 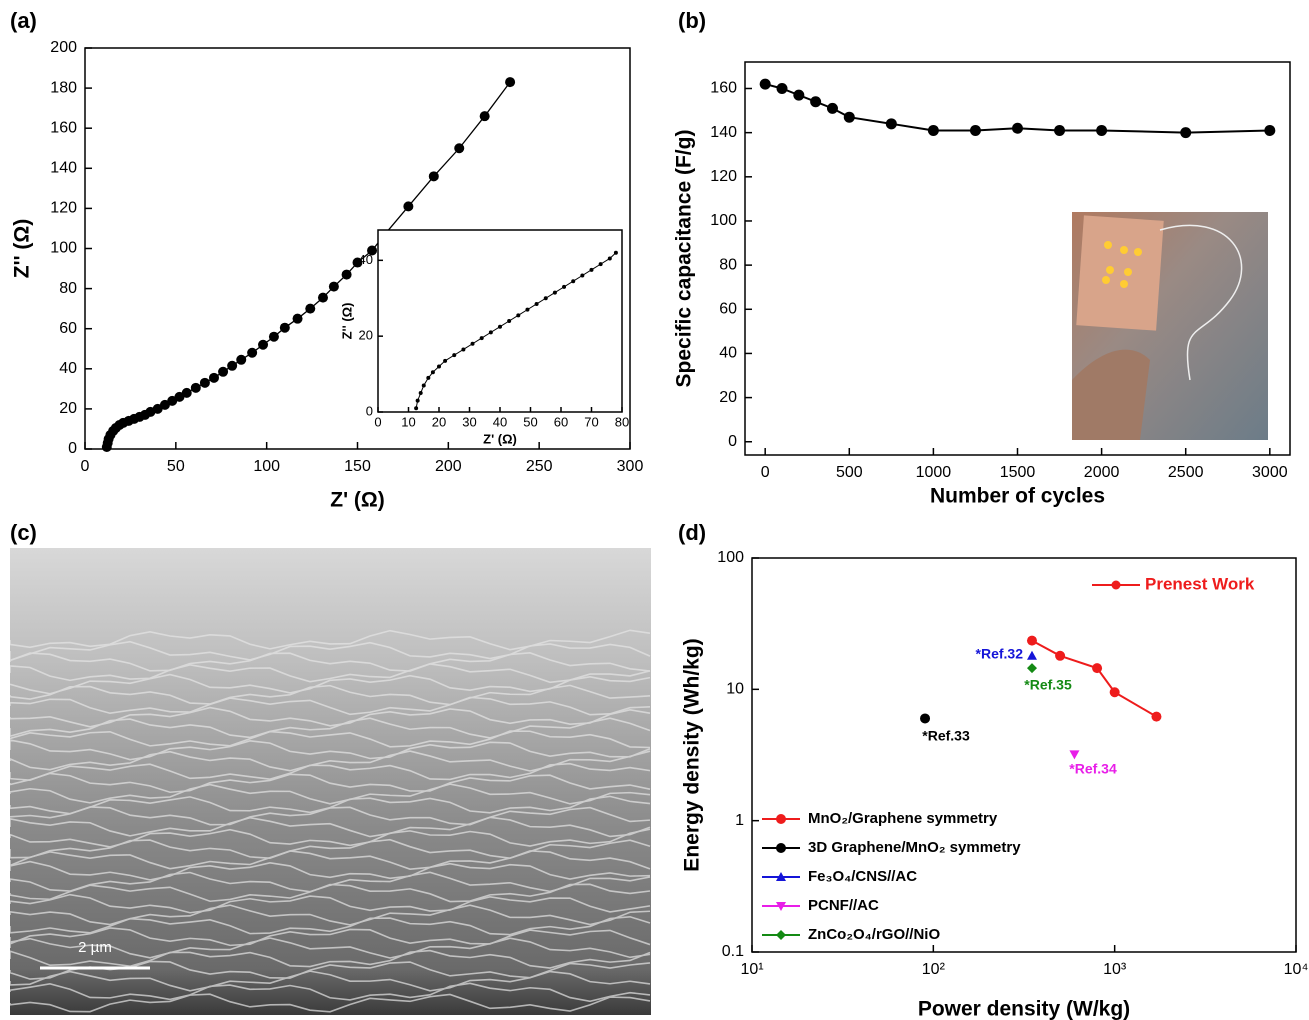 I want to click on x-tick-label: 10¹, so click(x=751, y=969).